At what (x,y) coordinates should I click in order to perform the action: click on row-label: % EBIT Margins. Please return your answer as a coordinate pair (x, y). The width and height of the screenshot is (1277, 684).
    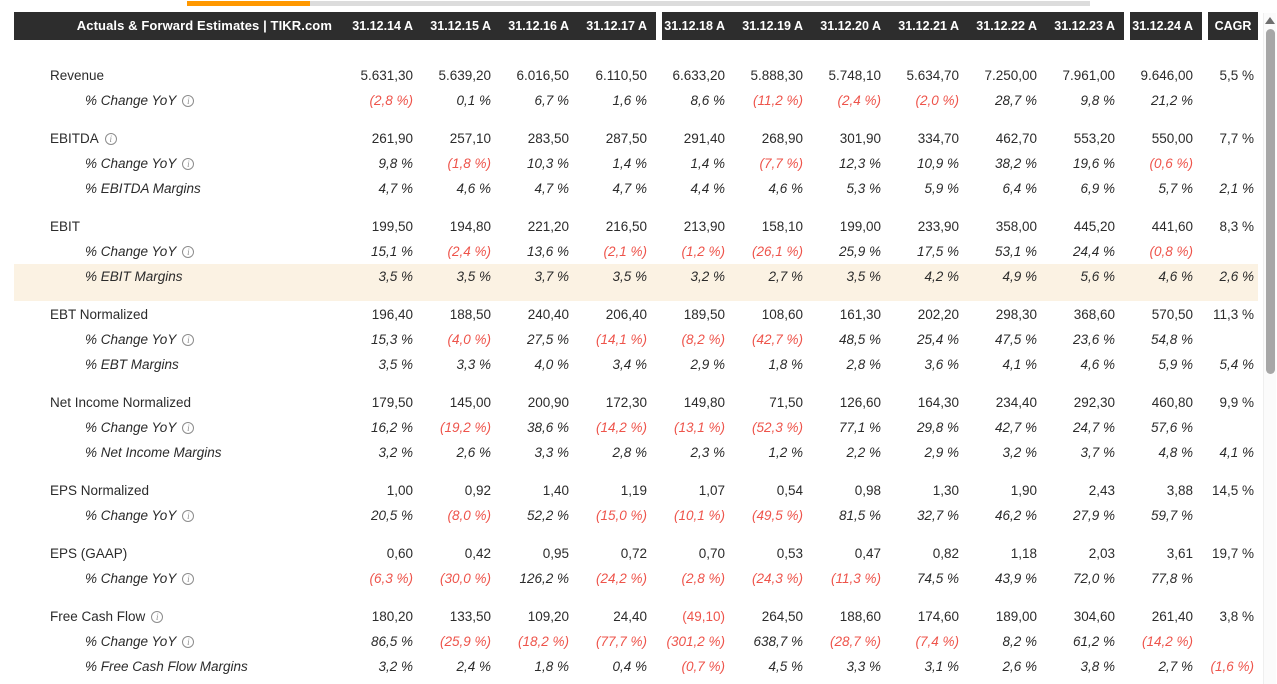
    Looking at the image, I should click on (179, 276).